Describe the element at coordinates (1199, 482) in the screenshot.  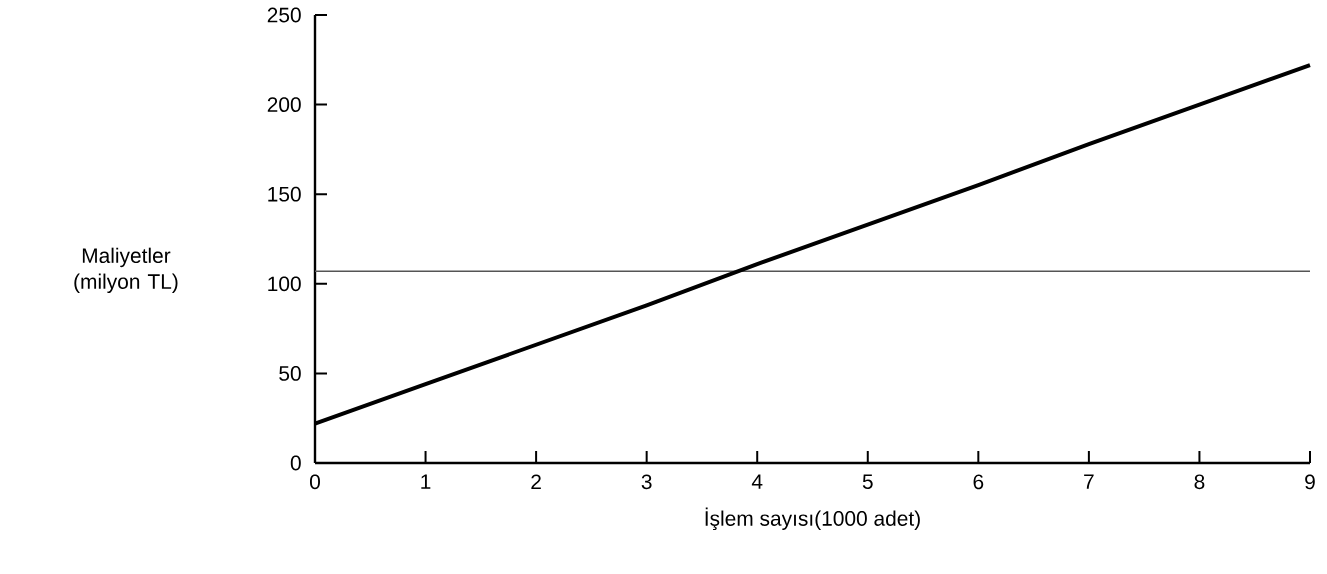
I see `x-tick-label: 8` at that location.